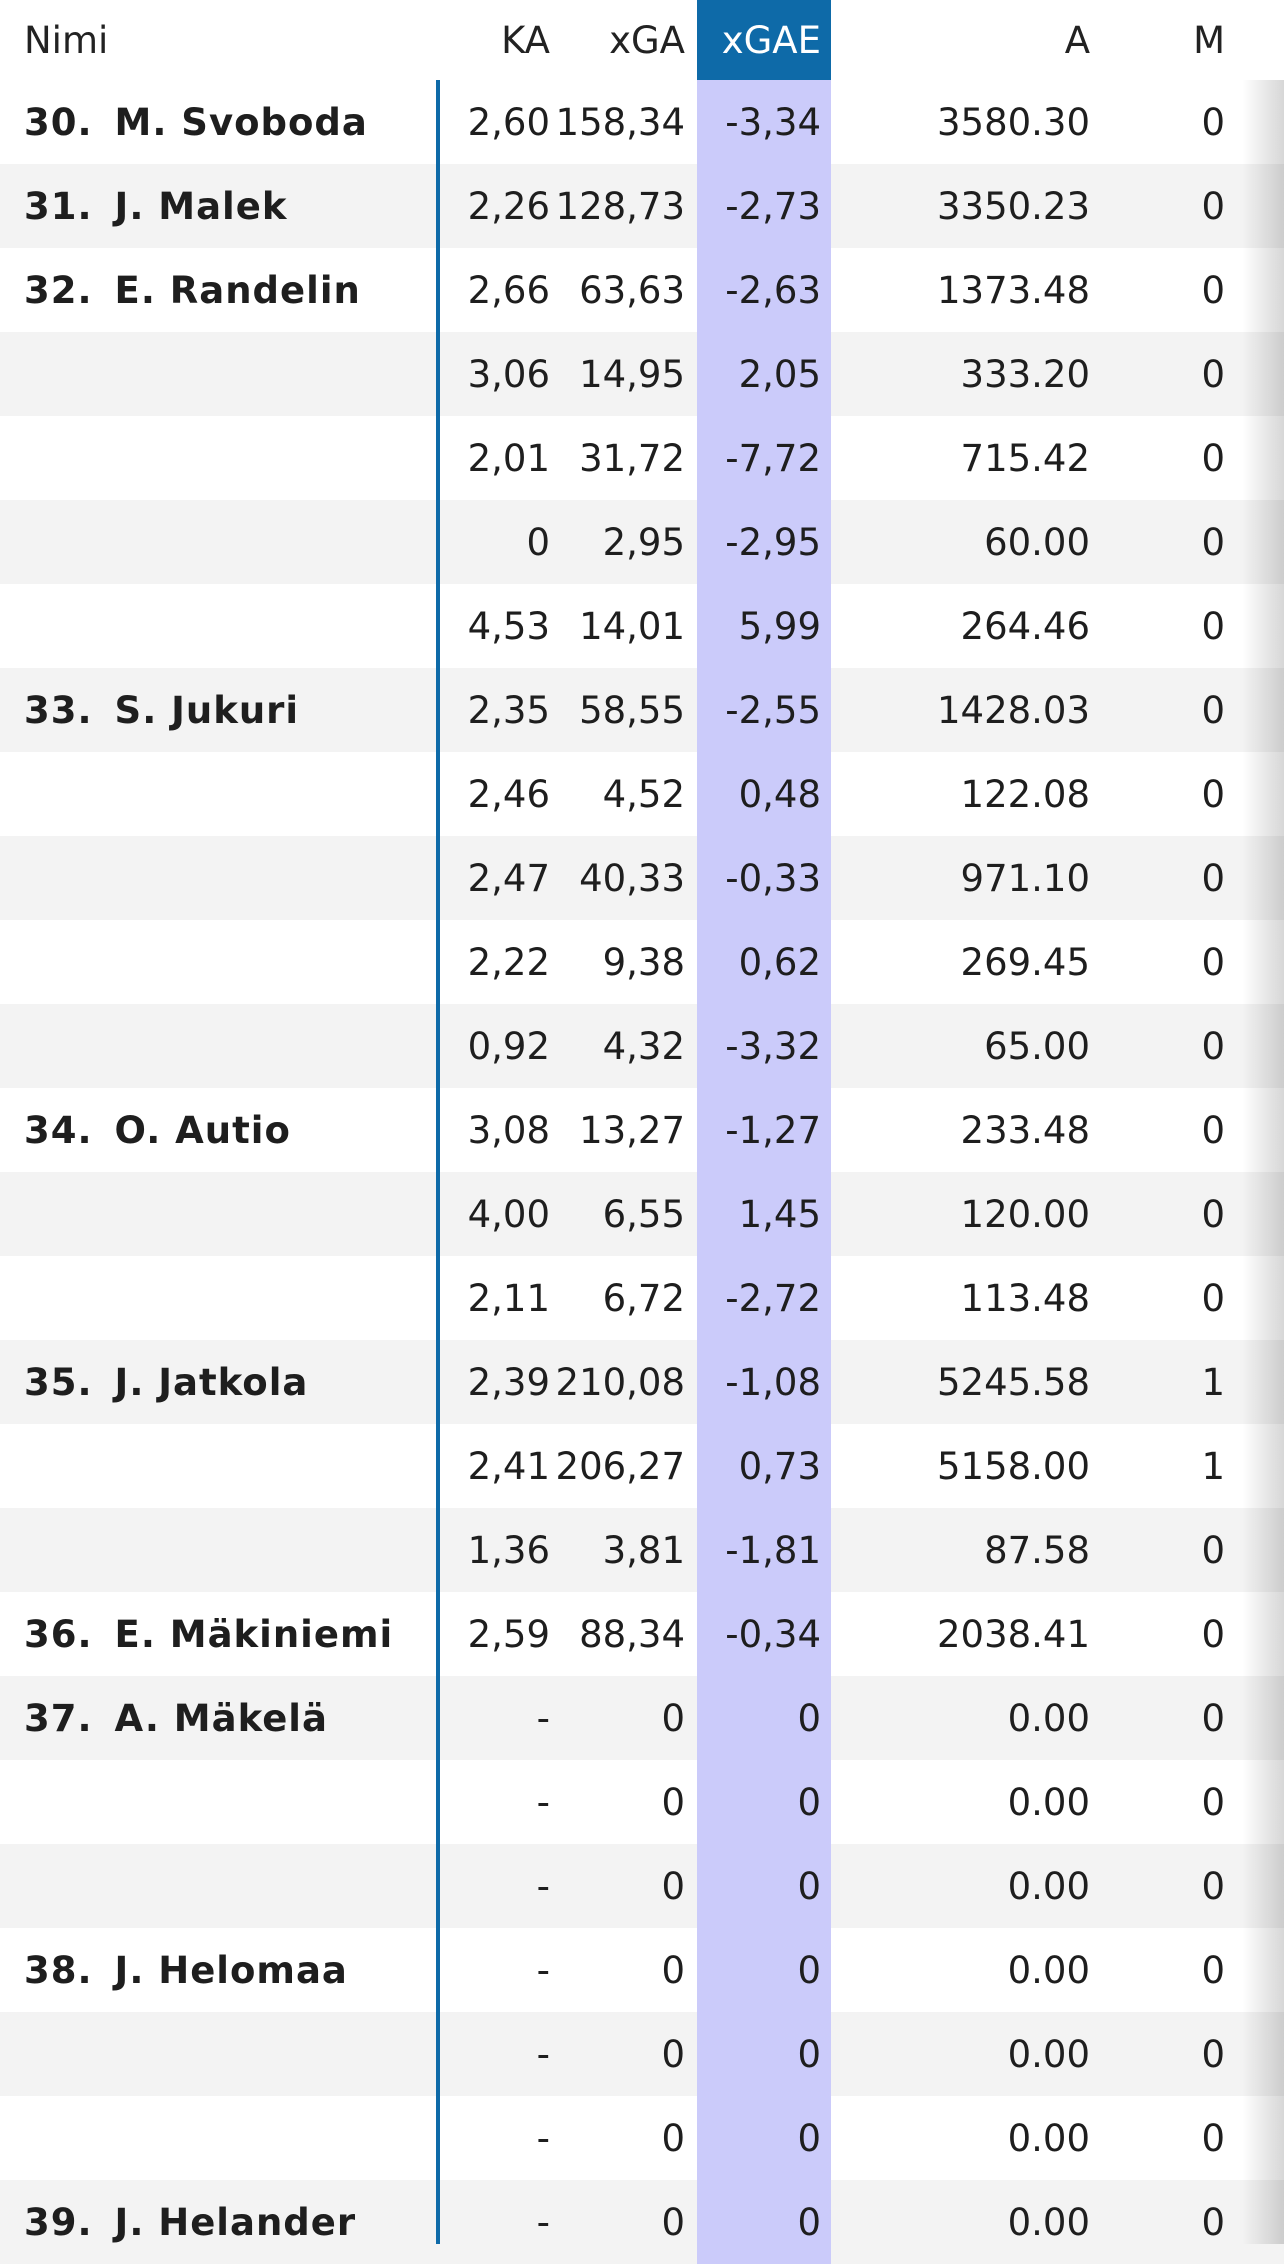 The image size is (1284, 2264). What do you see at coordinates (764, 962) in the screenshot?
I see `xgae-cell: 0,62` at bounding box center [764, 962].